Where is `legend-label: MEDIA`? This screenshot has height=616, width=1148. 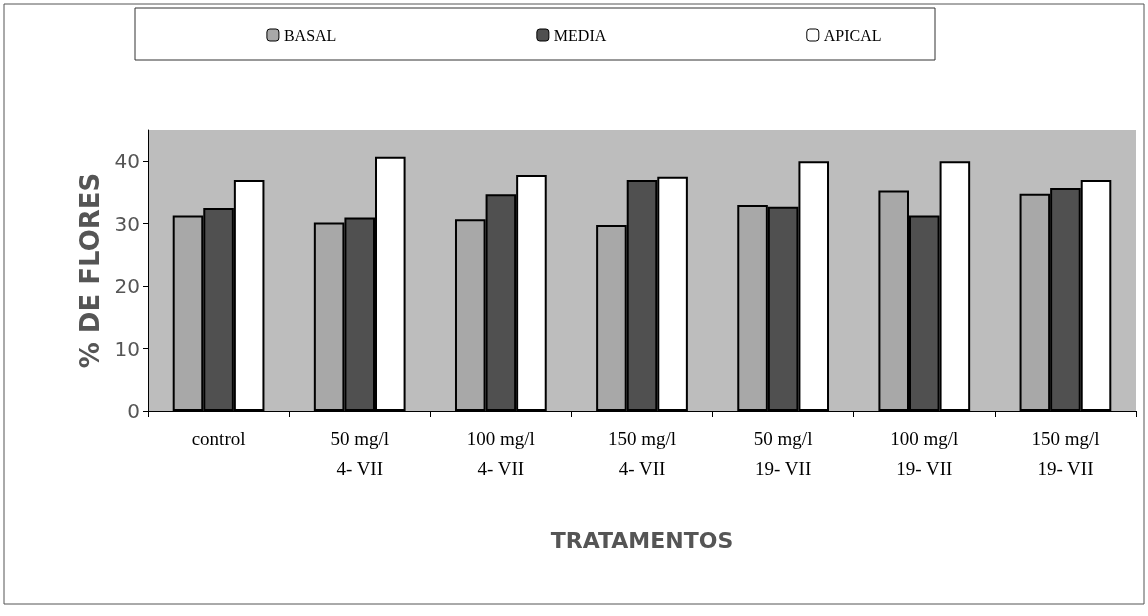
legend-label: MEDIA is located at coordinates (580, 35).